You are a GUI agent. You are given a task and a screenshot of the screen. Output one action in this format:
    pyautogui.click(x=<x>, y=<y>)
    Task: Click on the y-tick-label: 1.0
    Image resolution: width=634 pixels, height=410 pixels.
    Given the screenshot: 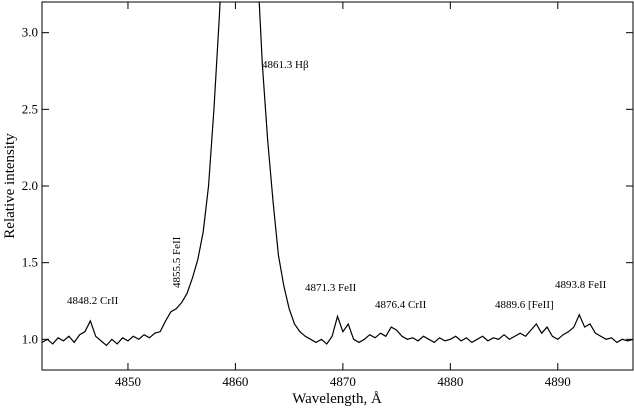 What is the action you would take?
    pyautogui.click(x=30, y=338)
    